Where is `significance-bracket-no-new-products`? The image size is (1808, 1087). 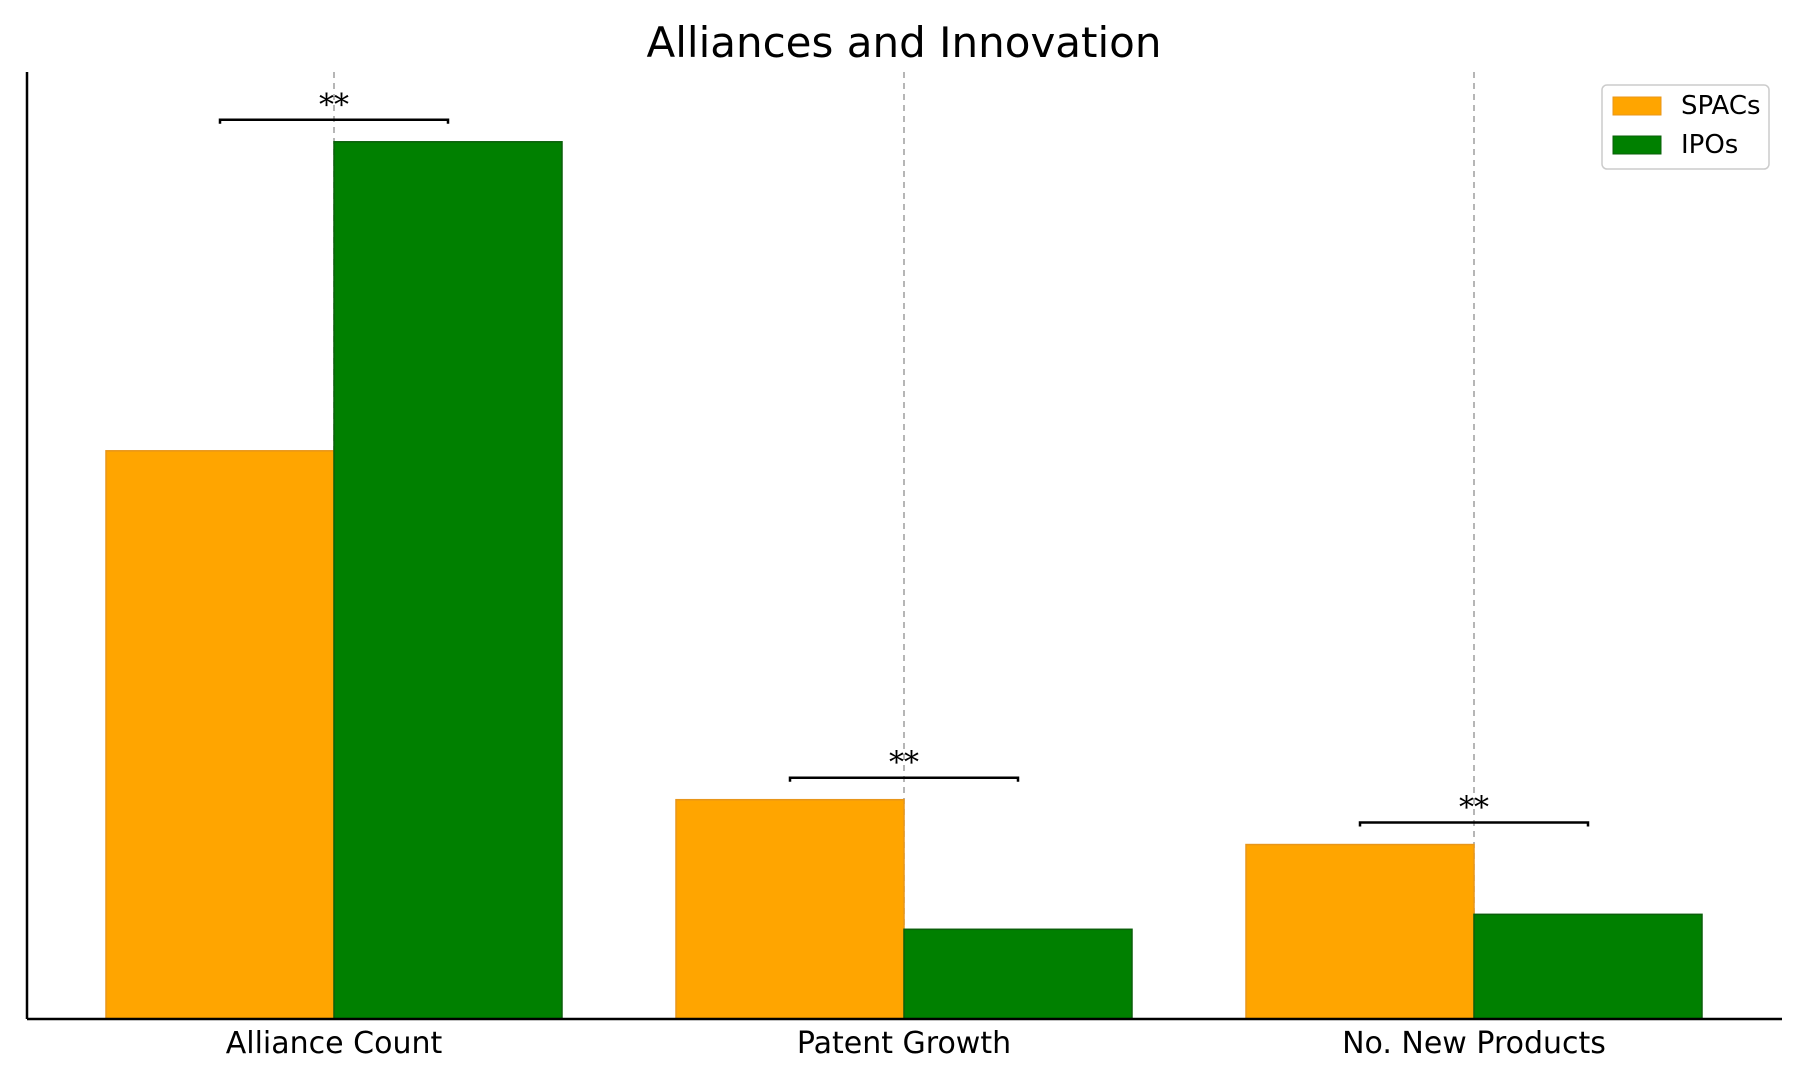 significance-bracket-no-new-products is located at coordinates (1474, 824).